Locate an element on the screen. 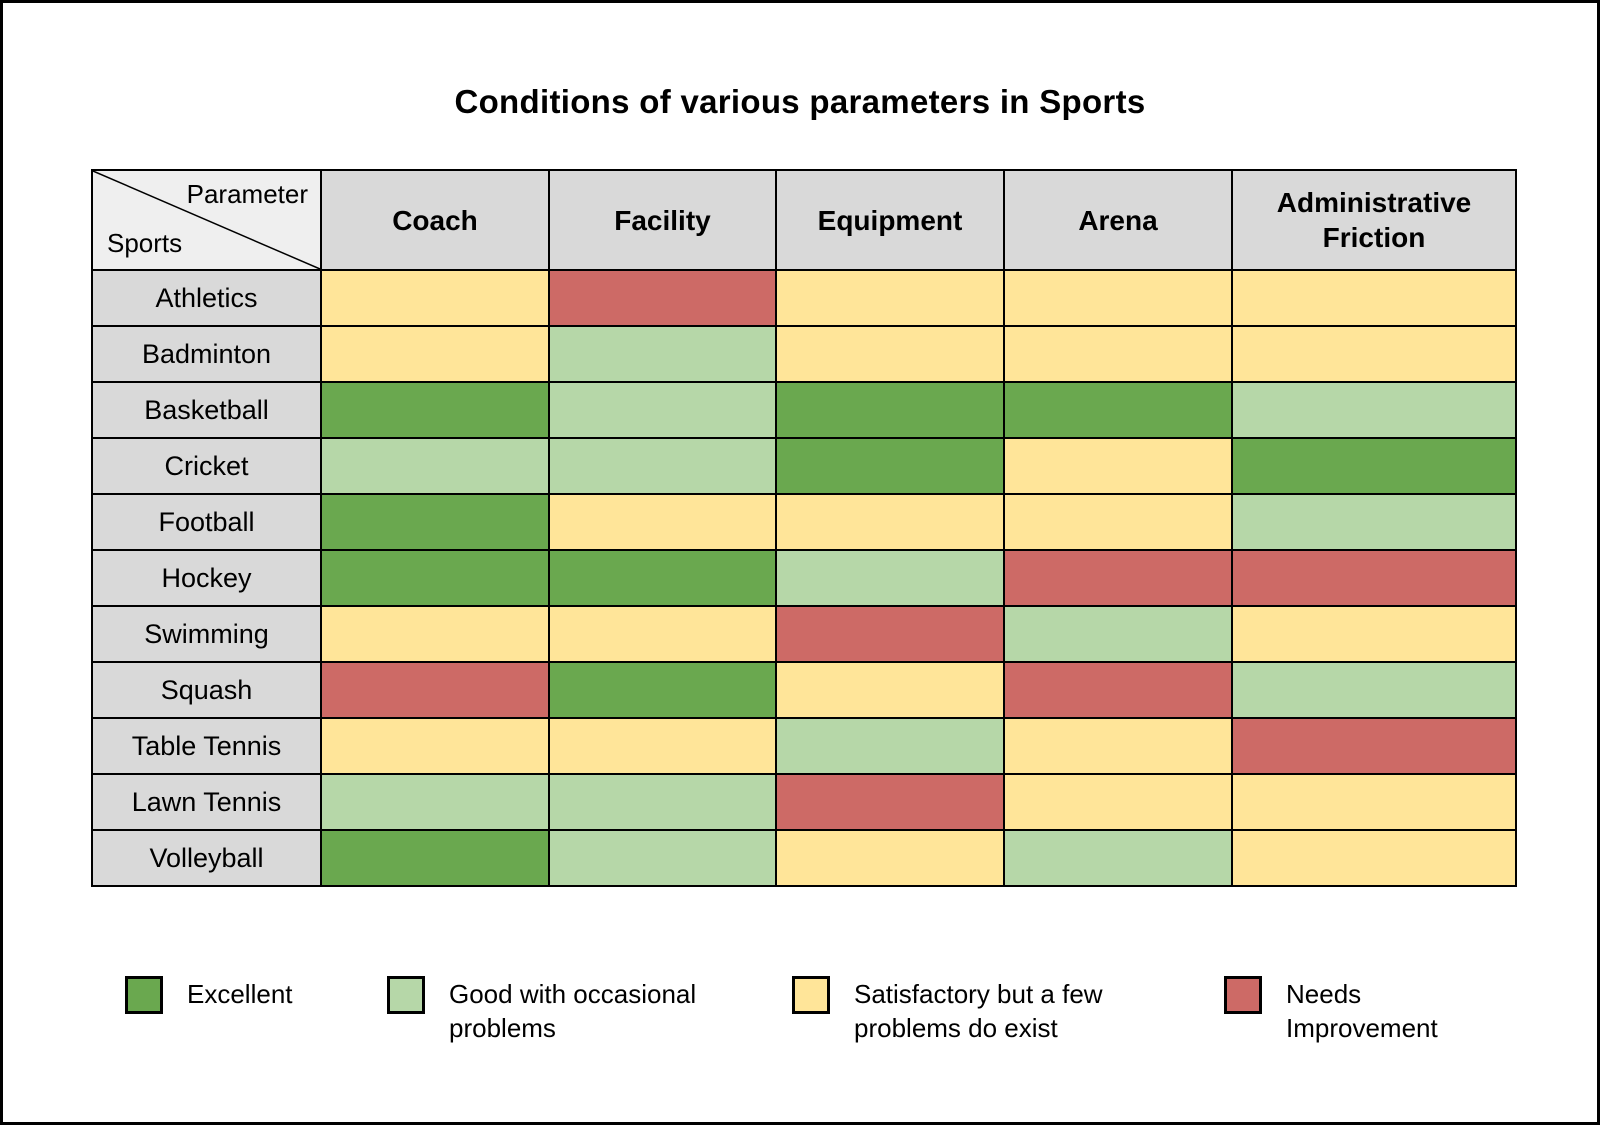 The image size is (1600, 1125). table-row: Badminton is located at coordinates (804, 354).